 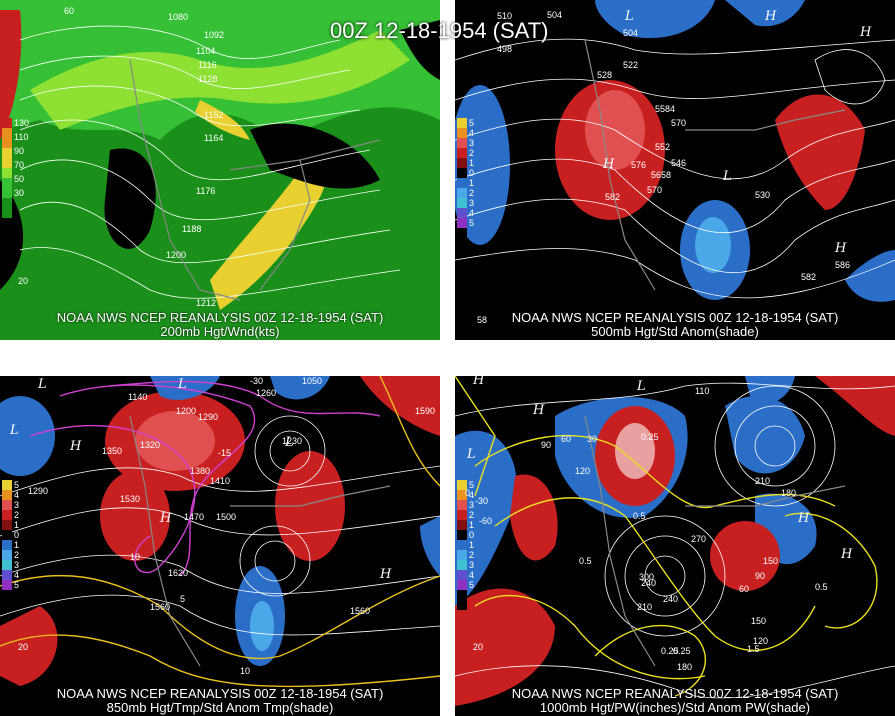 What do you see at coordinates (206, 51) in the screenshot?
I see `contour-value-label: 1104` at bounding box center [206, 51].